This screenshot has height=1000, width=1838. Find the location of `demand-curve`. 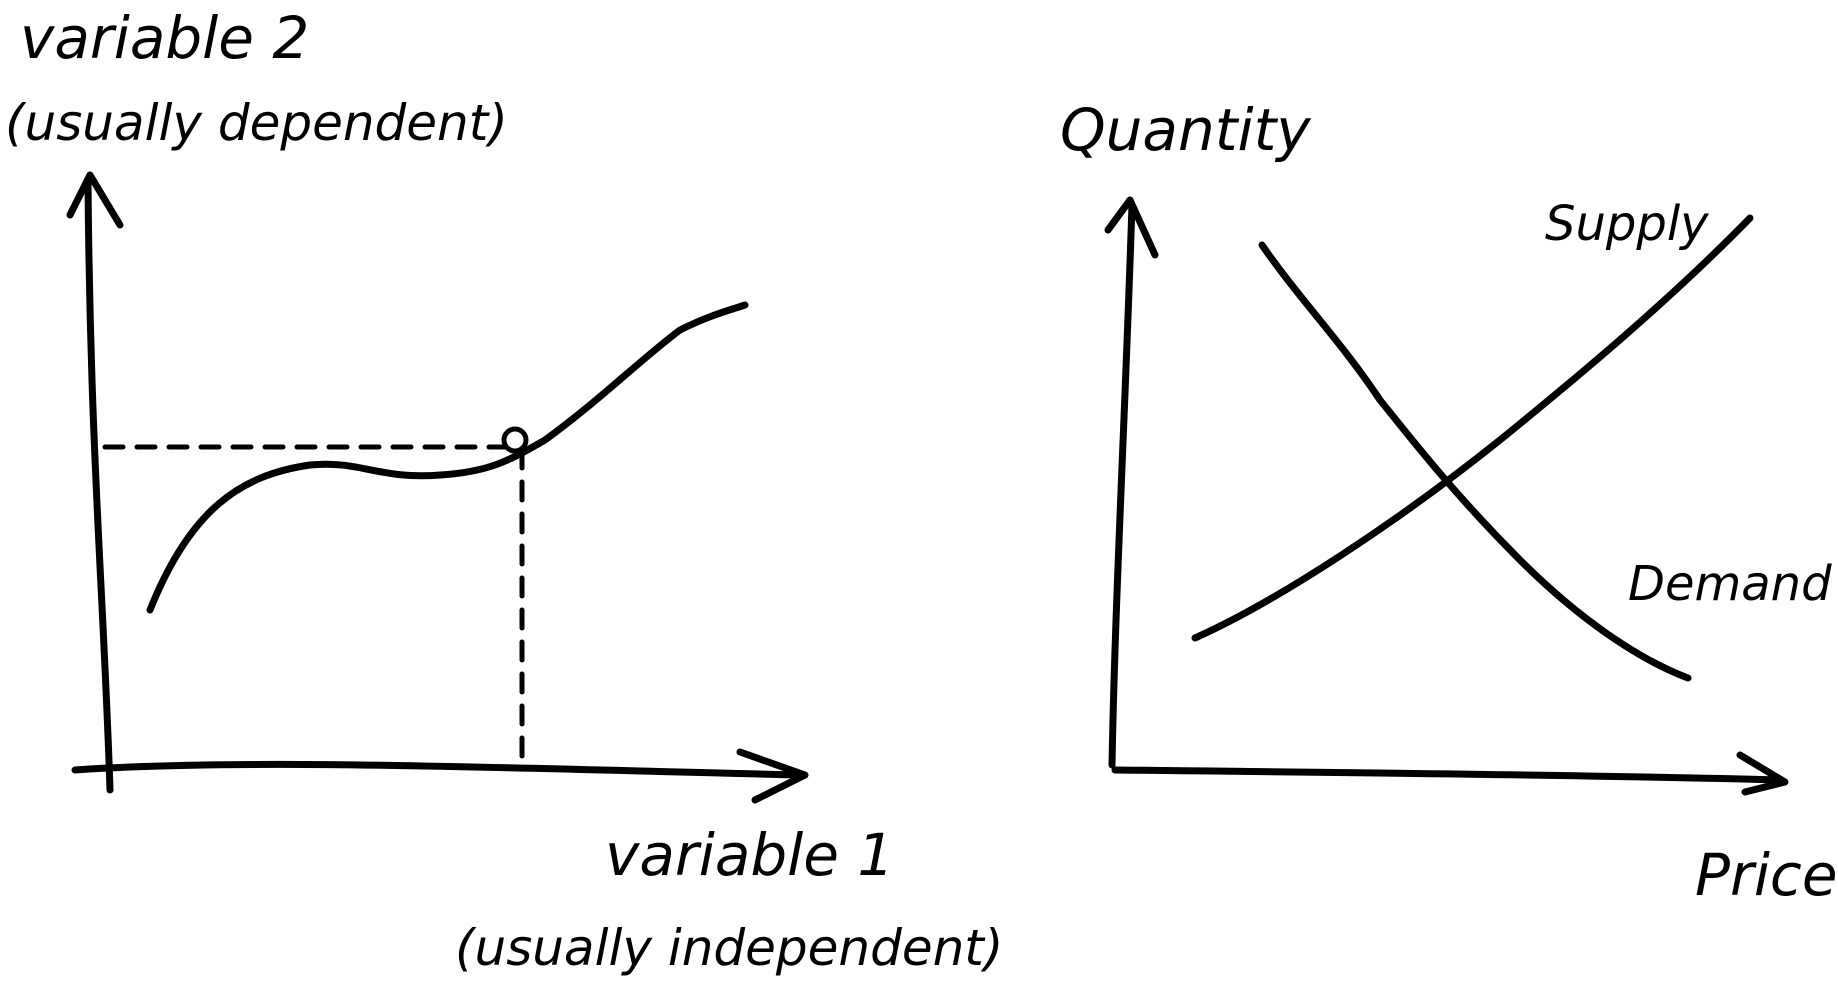

demand-curve is located at coordinates (1475, 461).